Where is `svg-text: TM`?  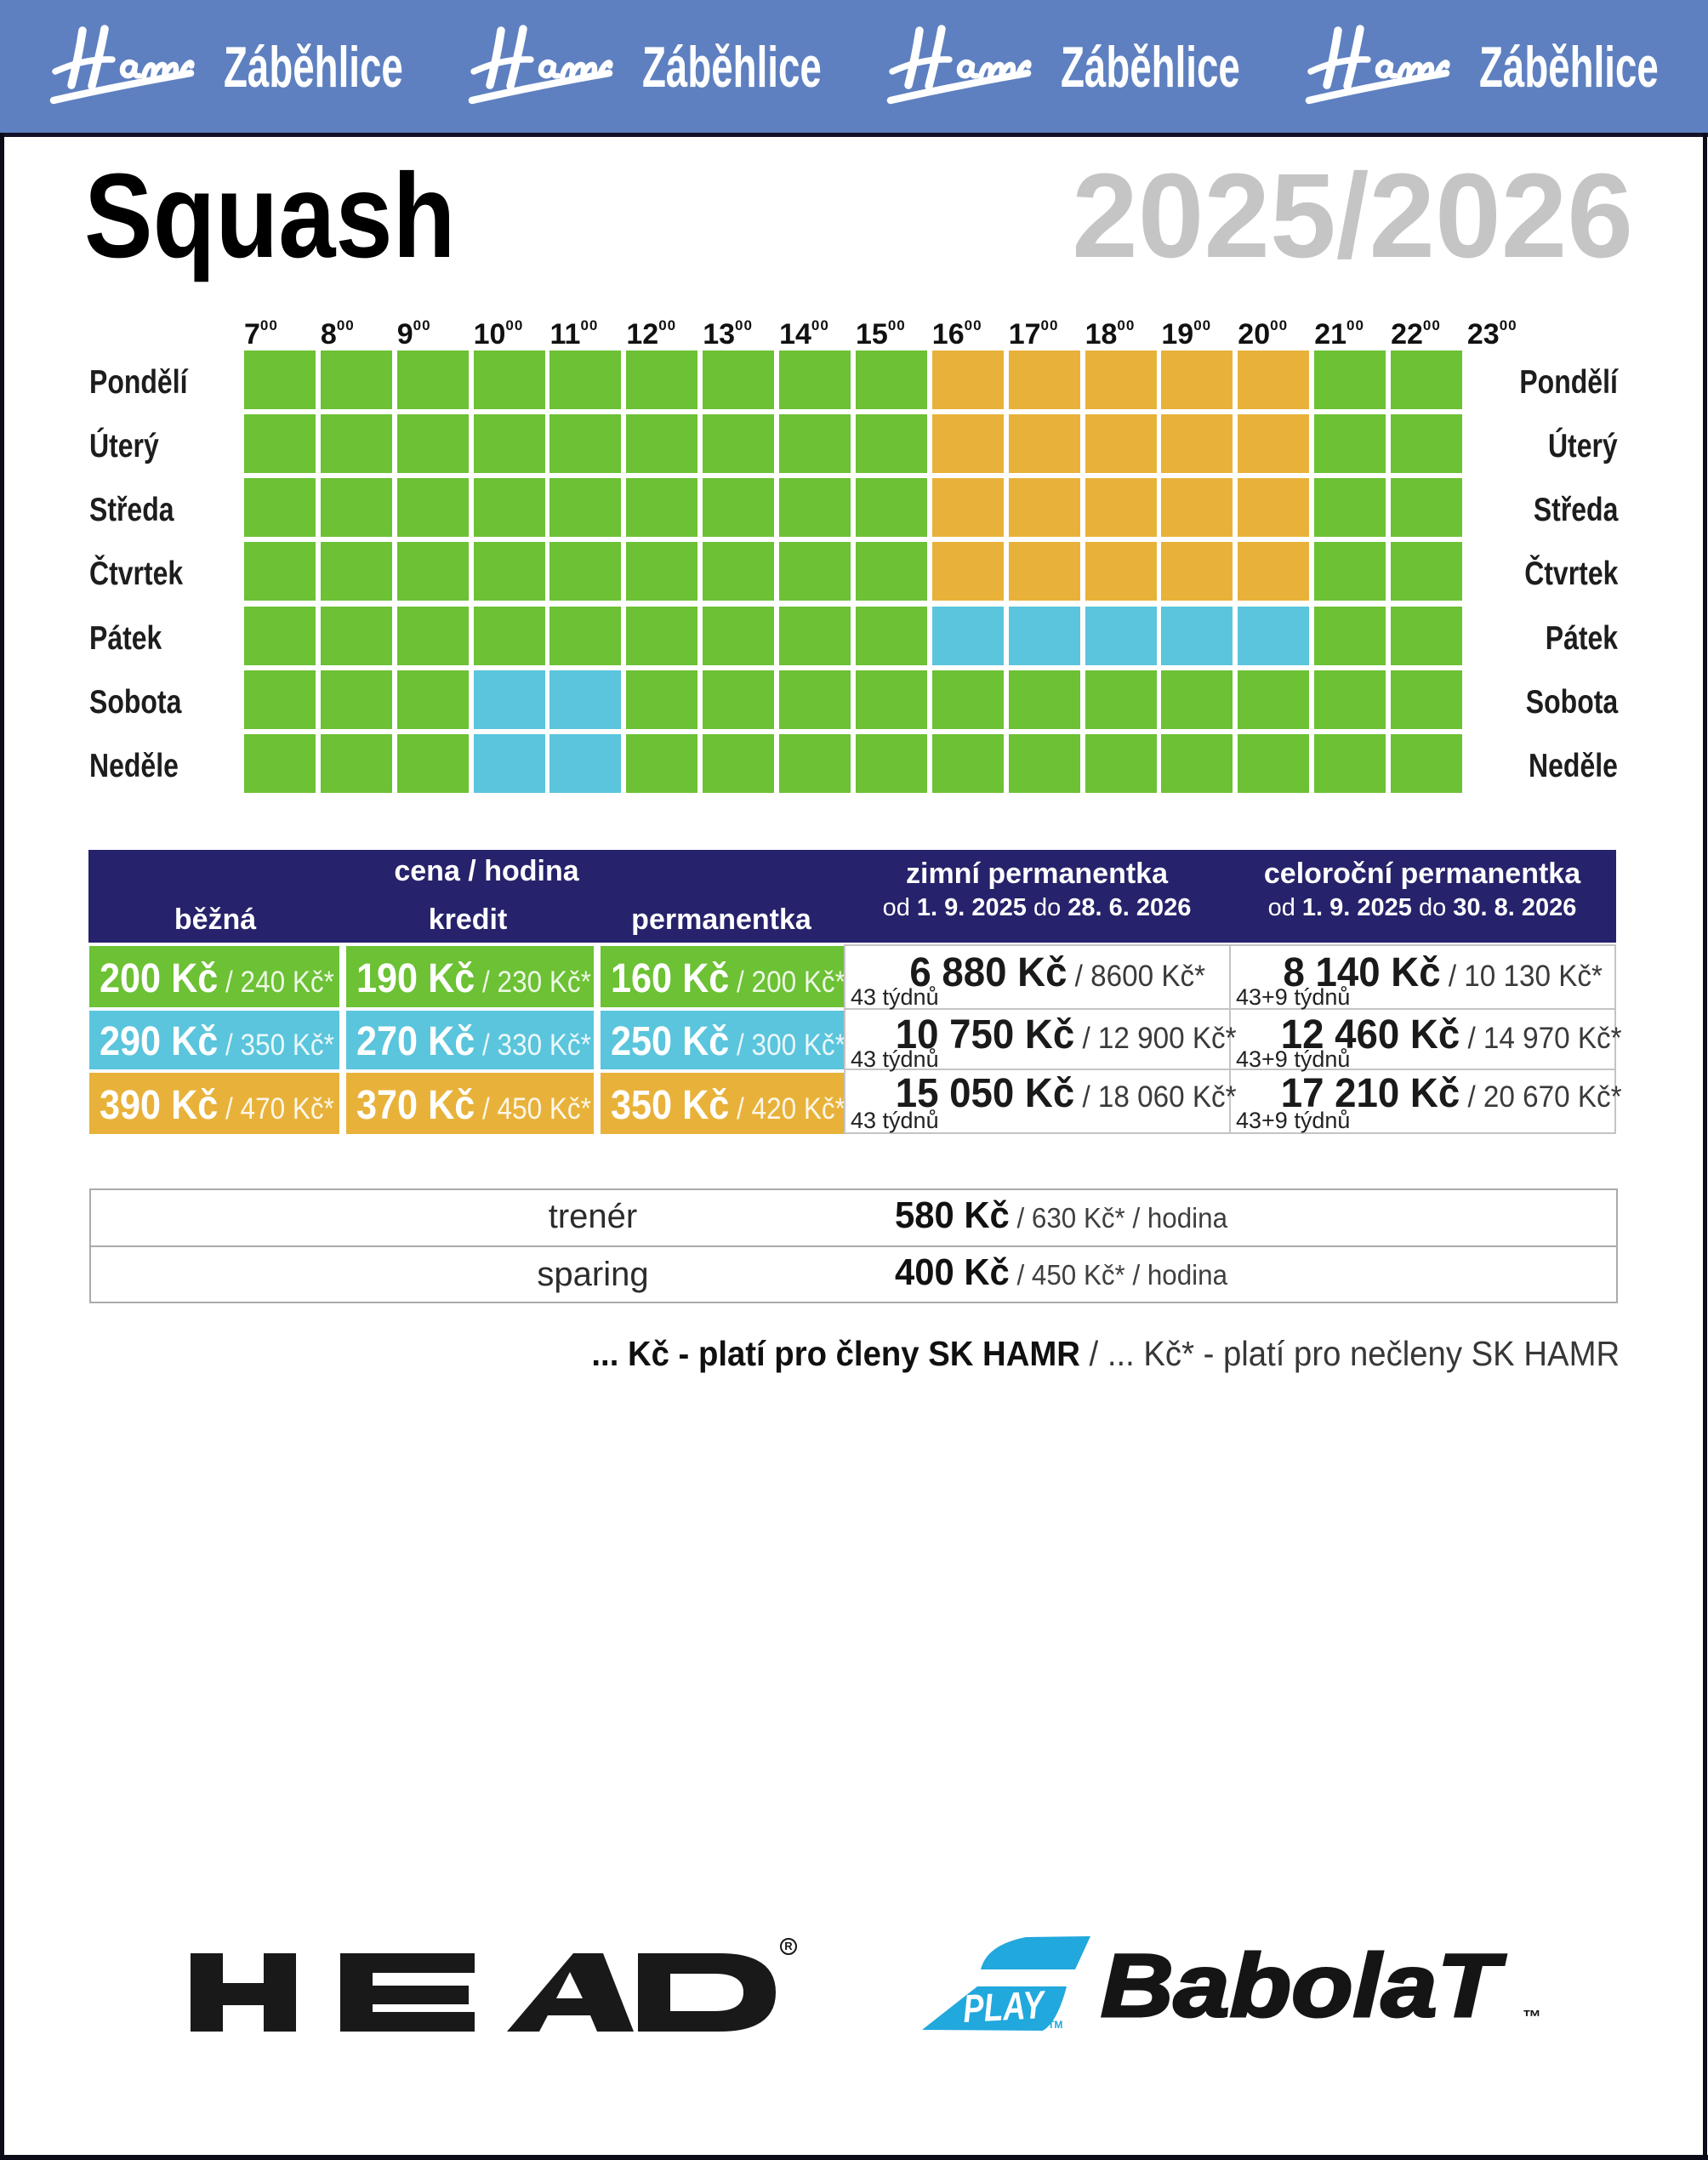 svg-text: TM is located at coordinates (1055, 2025).